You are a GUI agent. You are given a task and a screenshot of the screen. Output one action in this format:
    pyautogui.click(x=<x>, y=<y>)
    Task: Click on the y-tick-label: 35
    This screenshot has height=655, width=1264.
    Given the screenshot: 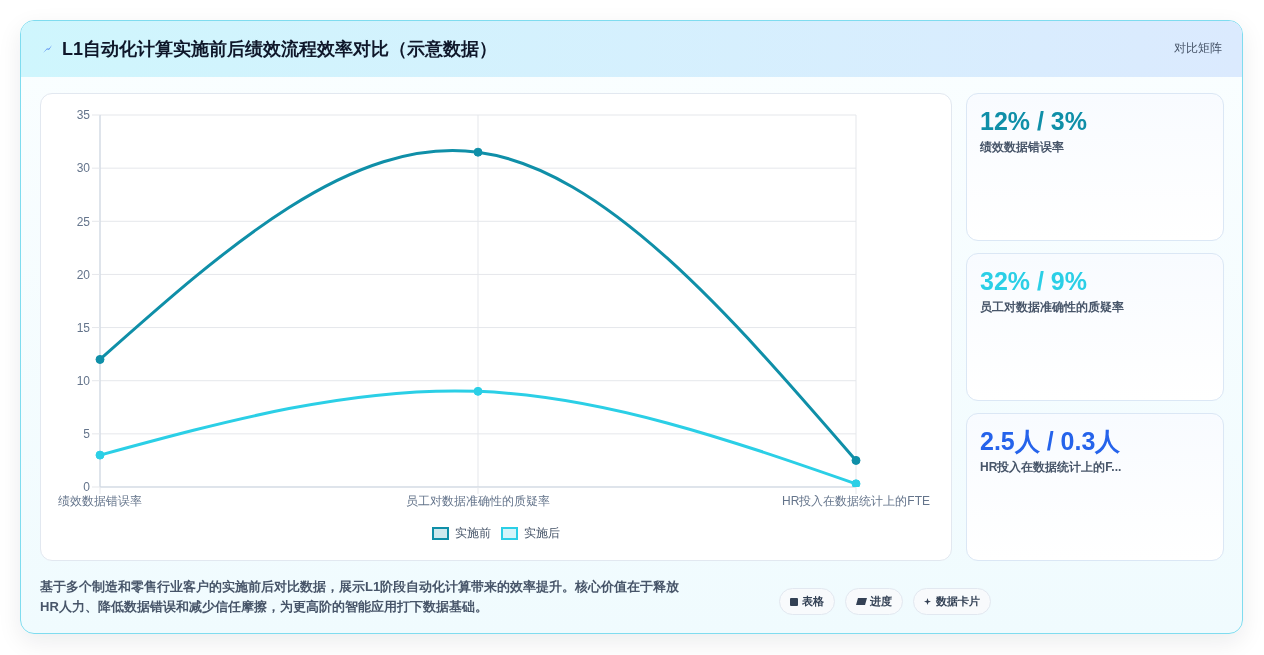 What is the action you would take?
    pyautogui.click(x=83, y=115)
    